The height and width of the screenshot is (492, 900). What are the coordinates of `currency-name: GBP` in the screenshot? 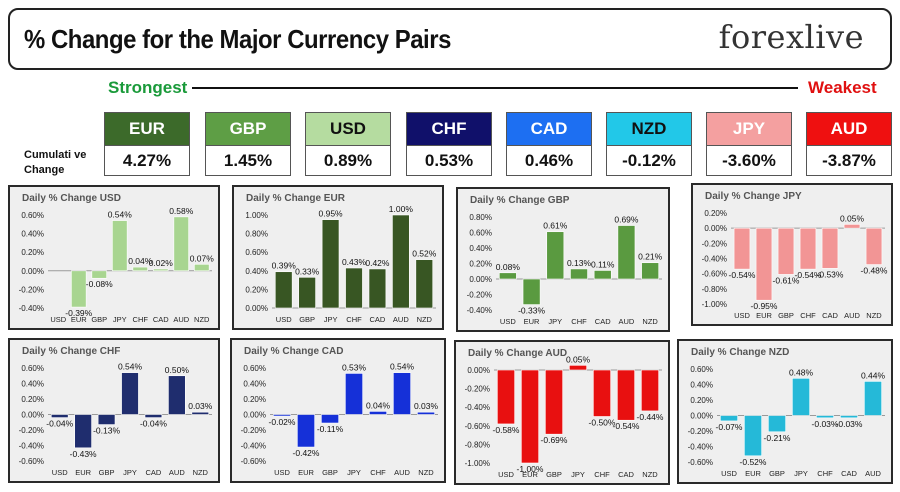 It's located at (248, 129).